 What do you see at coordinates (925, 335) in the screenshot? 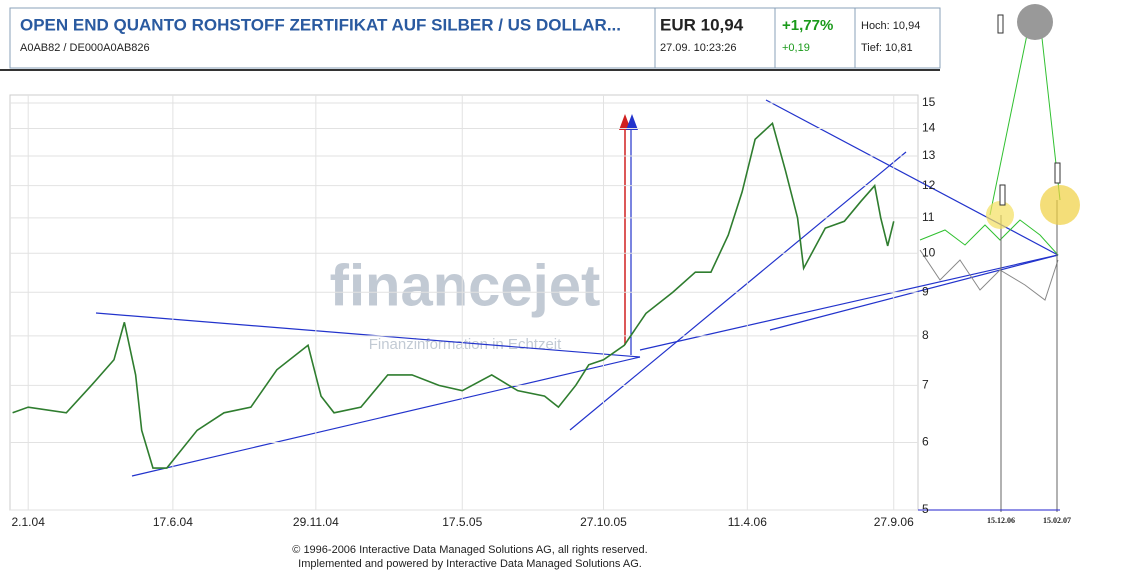
I see `y-tick-label: 8` at bounding box center [925, 335].